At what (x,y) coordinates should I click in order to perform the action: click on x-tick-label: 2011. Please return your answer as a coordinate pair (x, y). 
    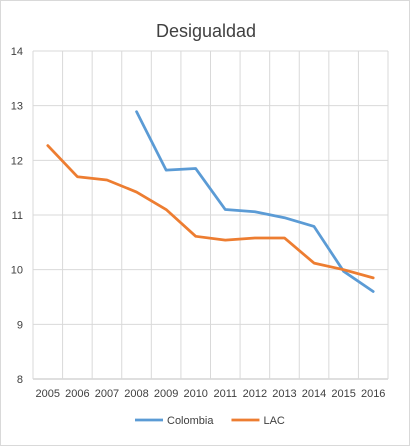
    Looking at the image, I should click on (225, 394).